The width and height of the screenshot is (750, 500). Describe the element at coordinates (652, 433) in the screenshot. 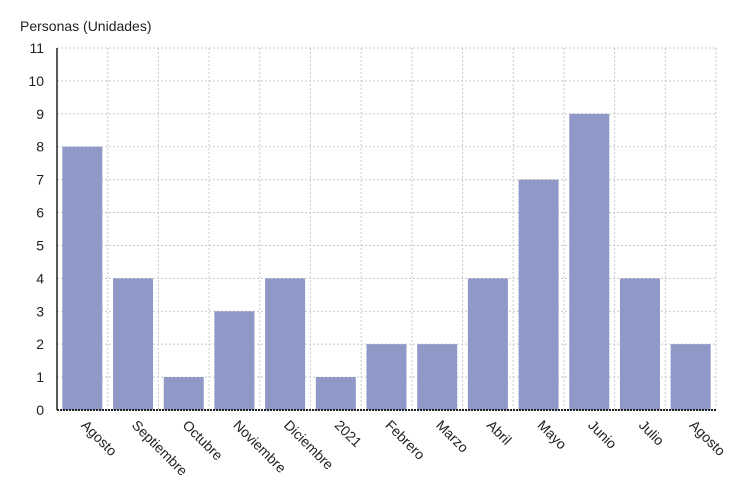

I see `x-tick-label: Julio` at that location.